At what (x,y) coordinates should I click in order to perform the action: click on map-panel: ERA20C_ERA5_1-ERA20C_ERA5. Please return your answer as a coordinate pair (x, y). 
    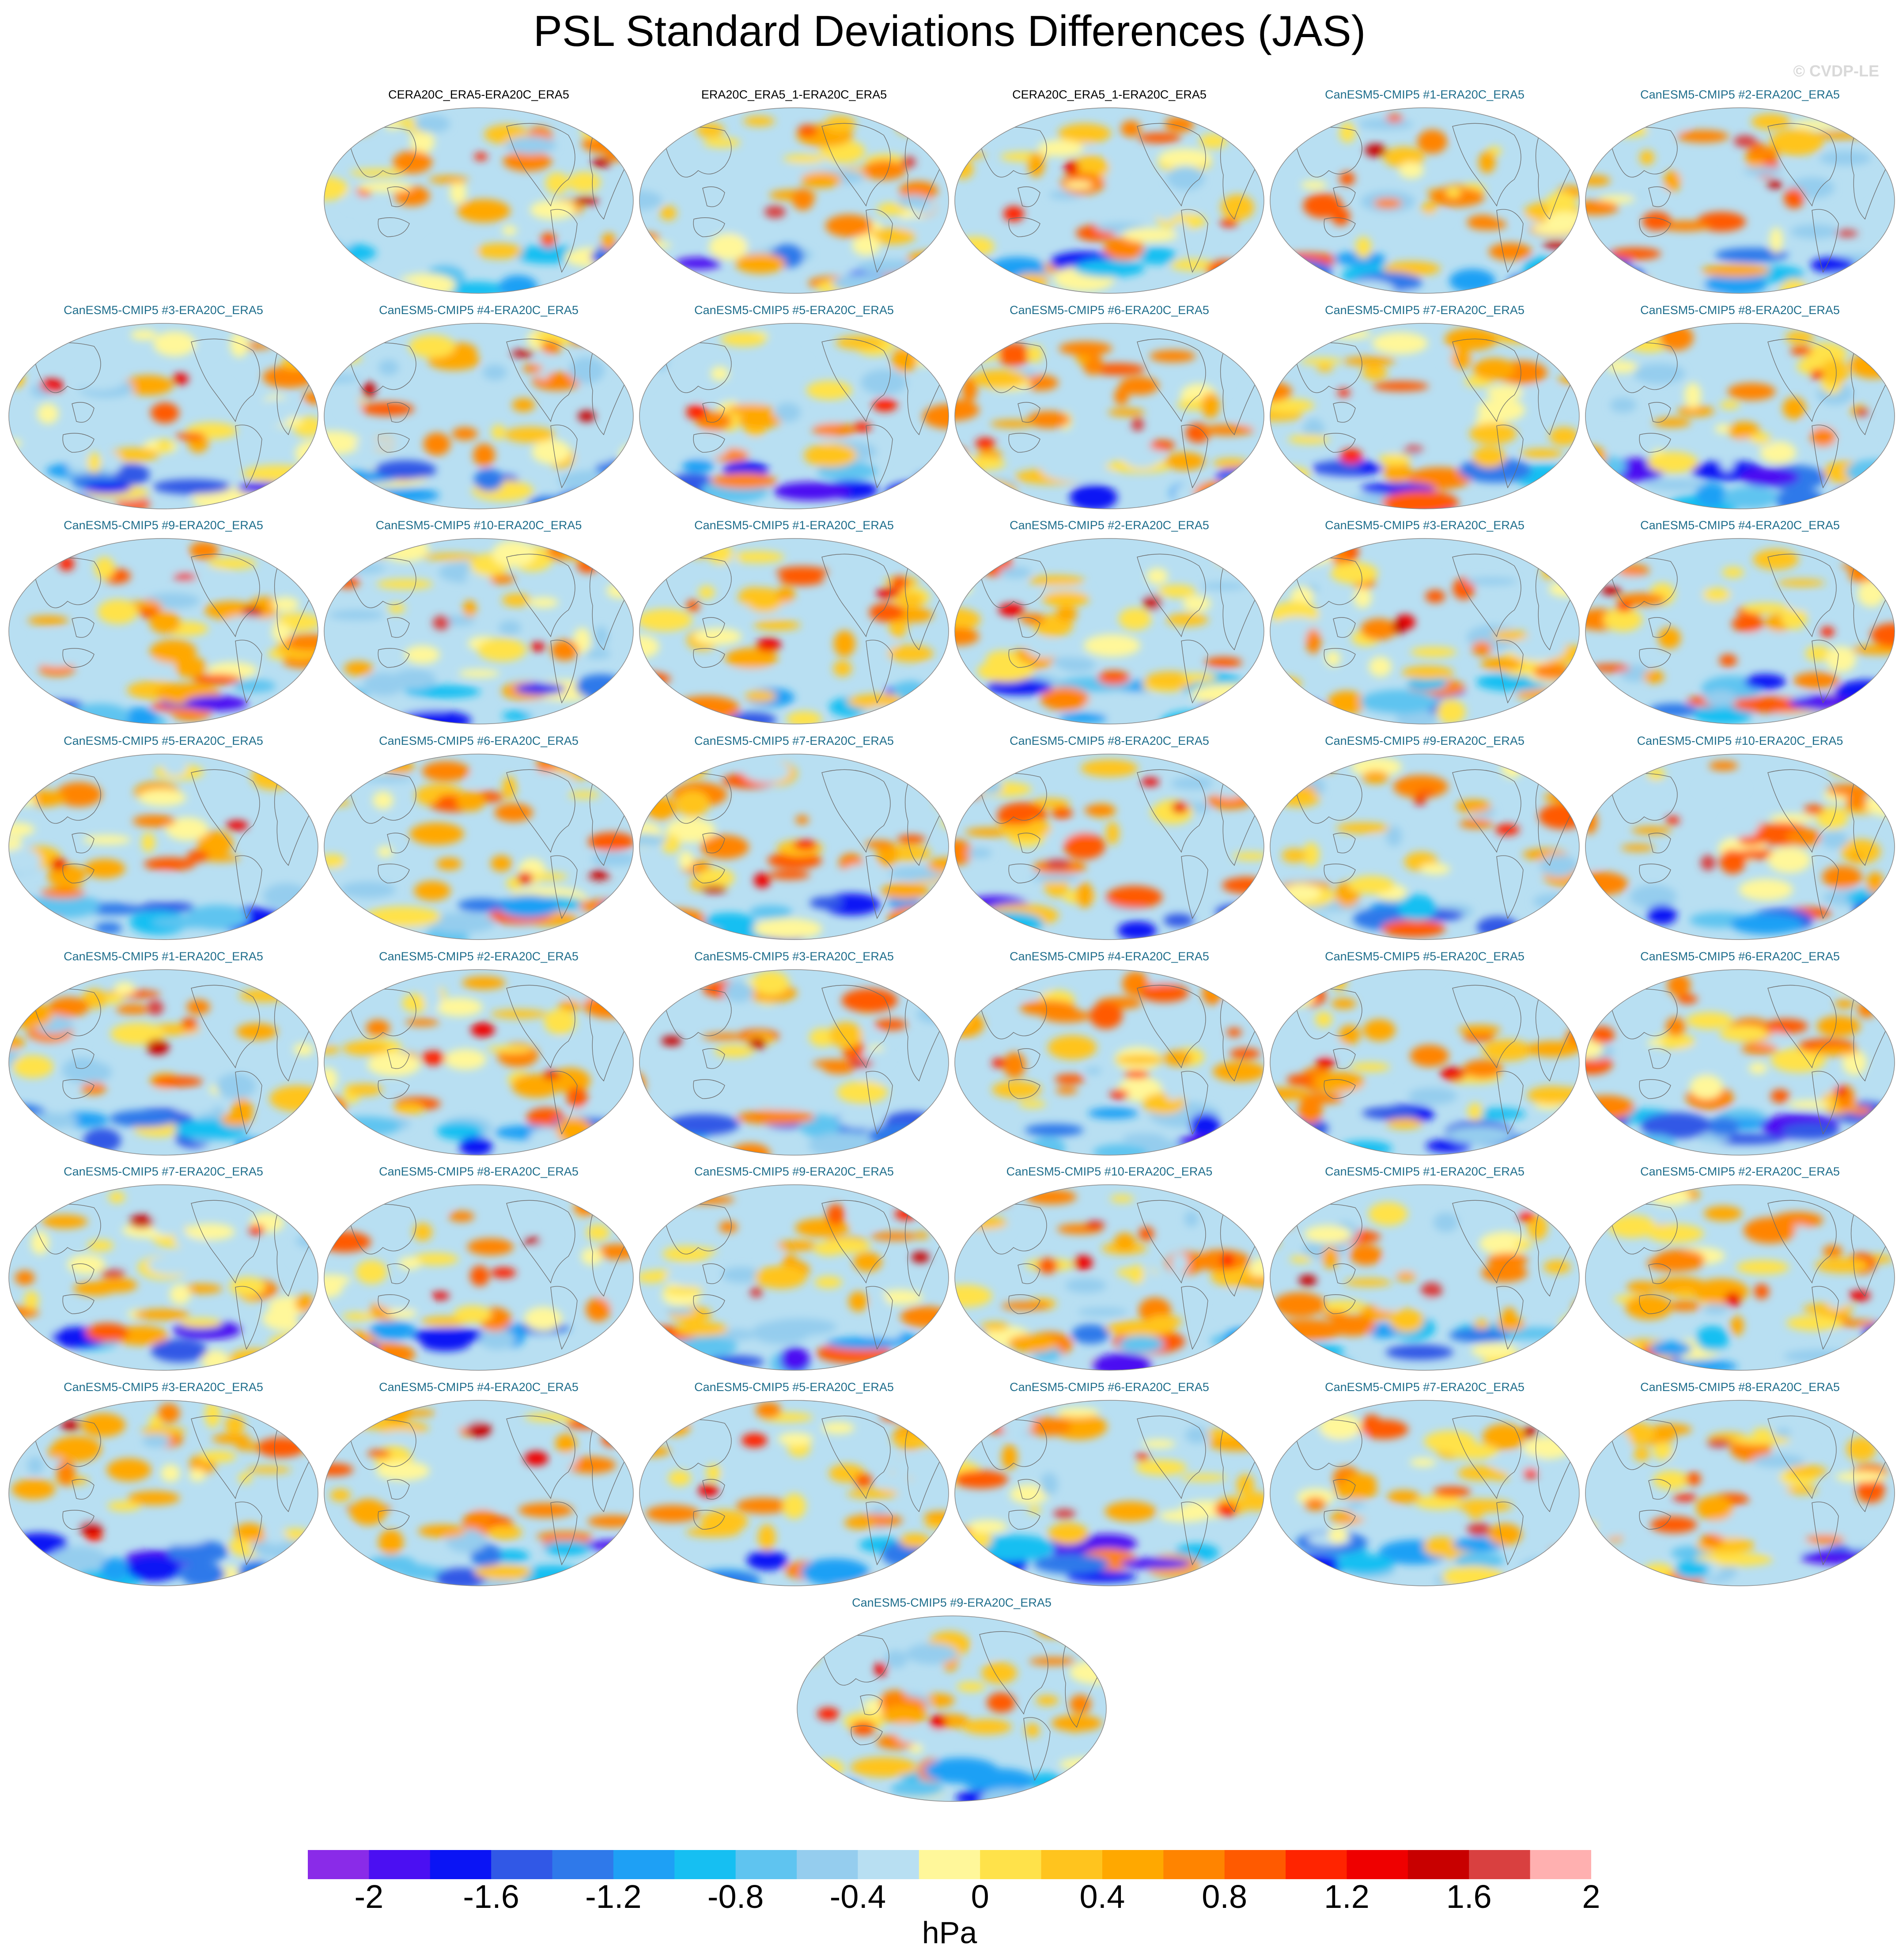
    Looking at the image, I should click on (794, 194).